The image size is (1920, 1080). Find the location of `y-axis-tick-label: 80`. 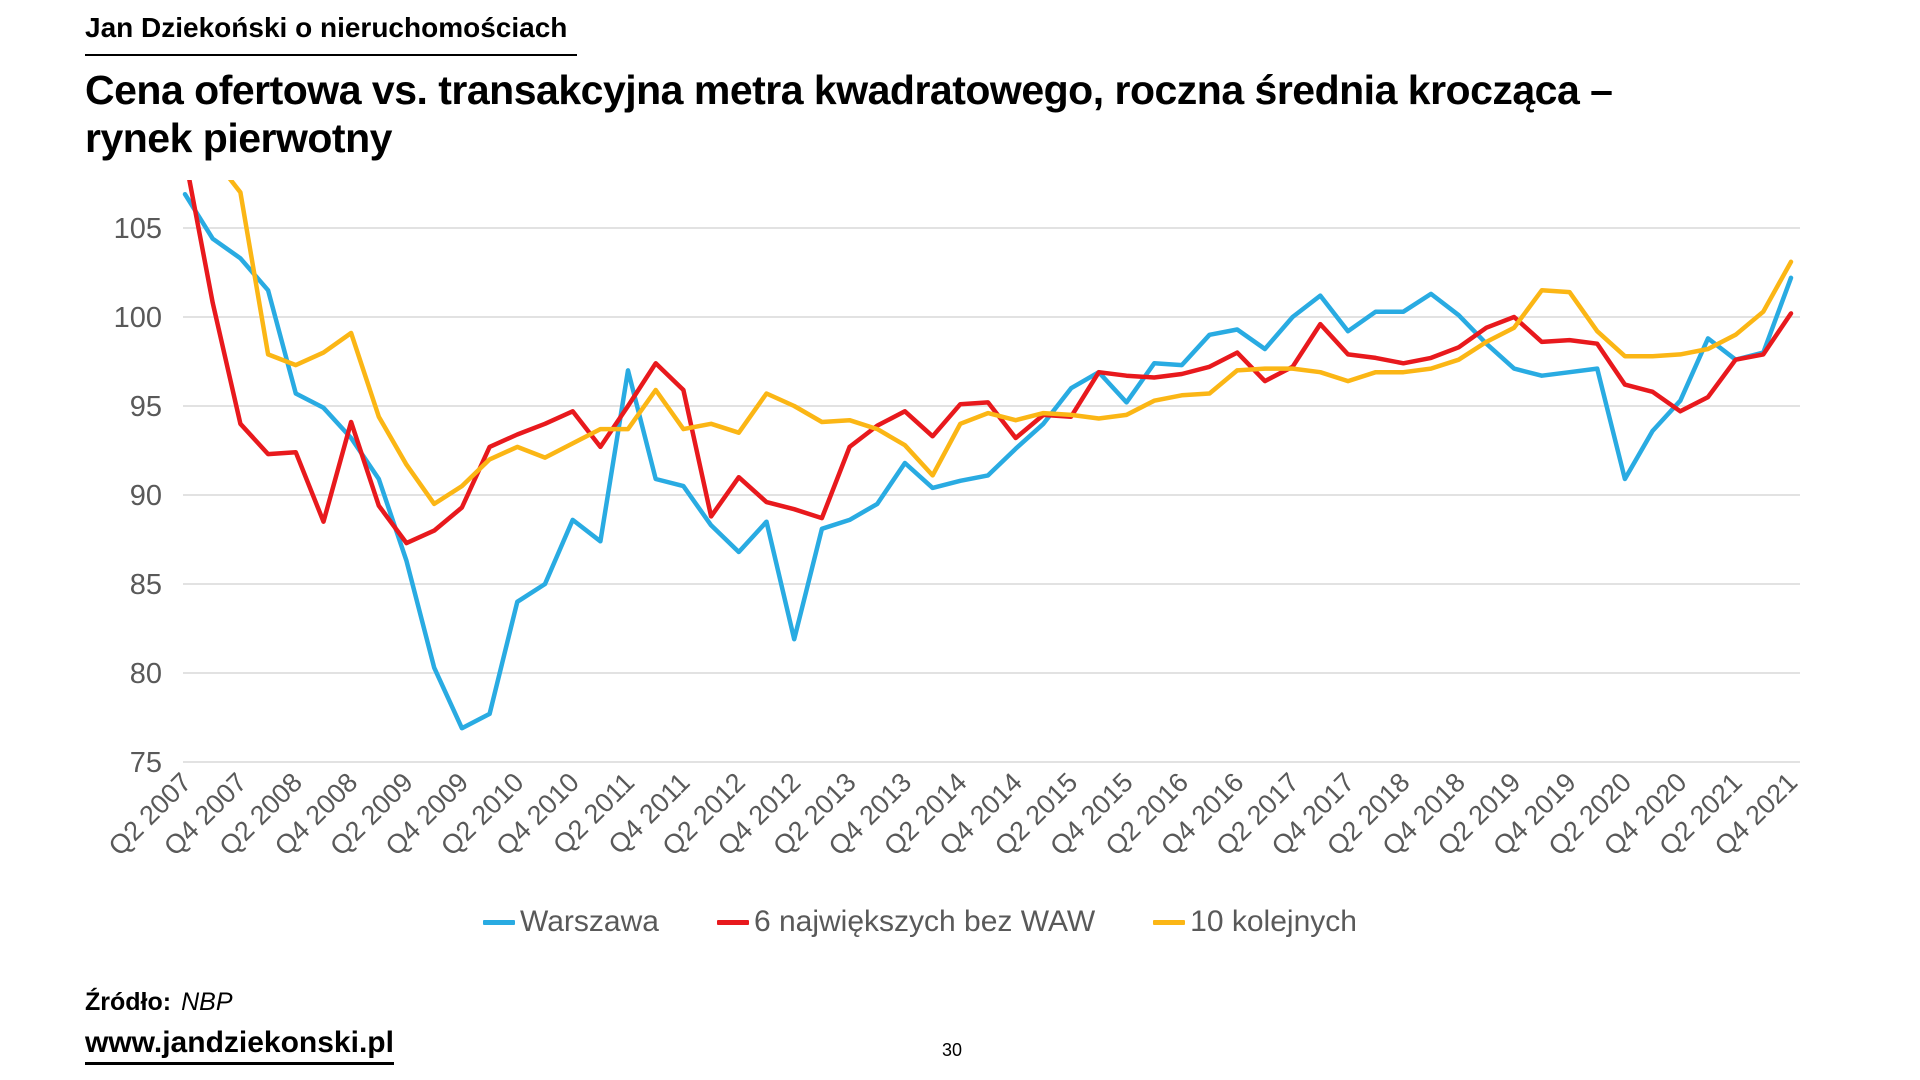

y-axis-tick-label: 80 is located at coordinates (146, 674).